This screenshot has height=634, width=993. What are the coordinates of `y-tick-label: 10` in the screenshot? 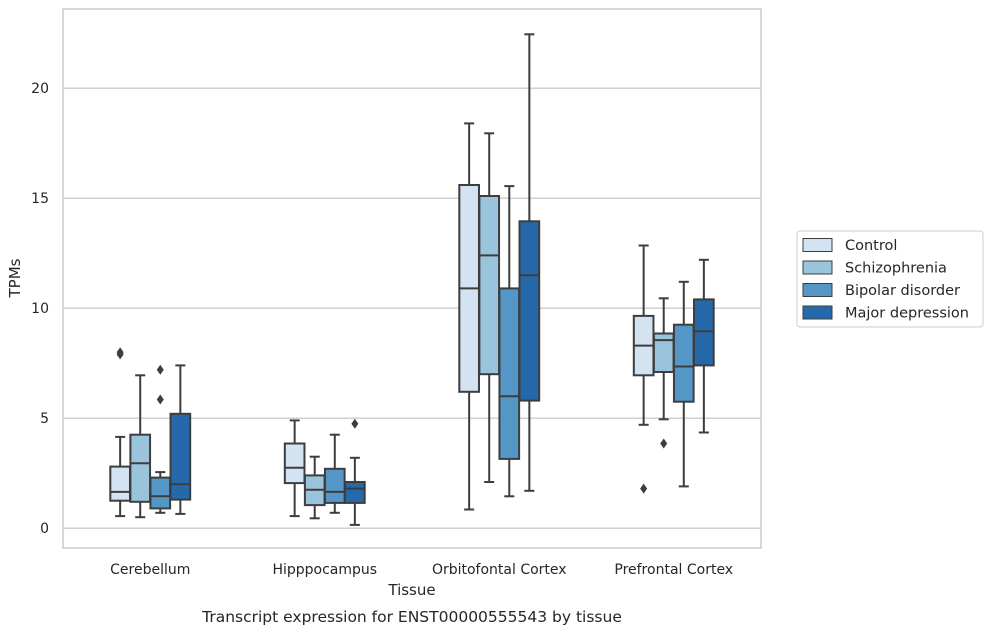 It's located at (40, 309).